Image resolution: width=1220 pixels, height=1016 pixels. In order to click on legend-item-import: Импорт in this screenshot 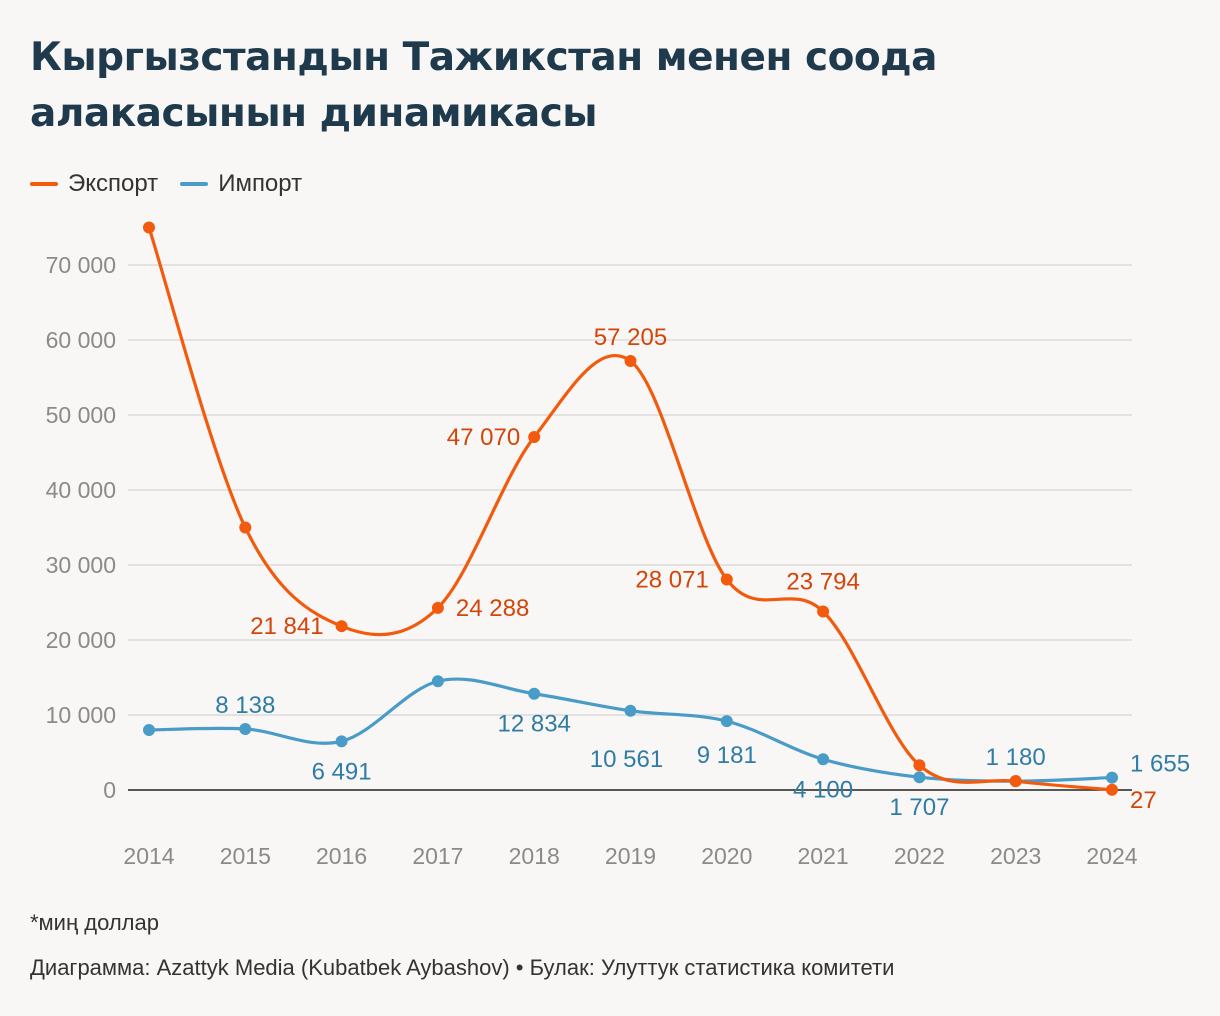, I will do `click(241, 184)`.